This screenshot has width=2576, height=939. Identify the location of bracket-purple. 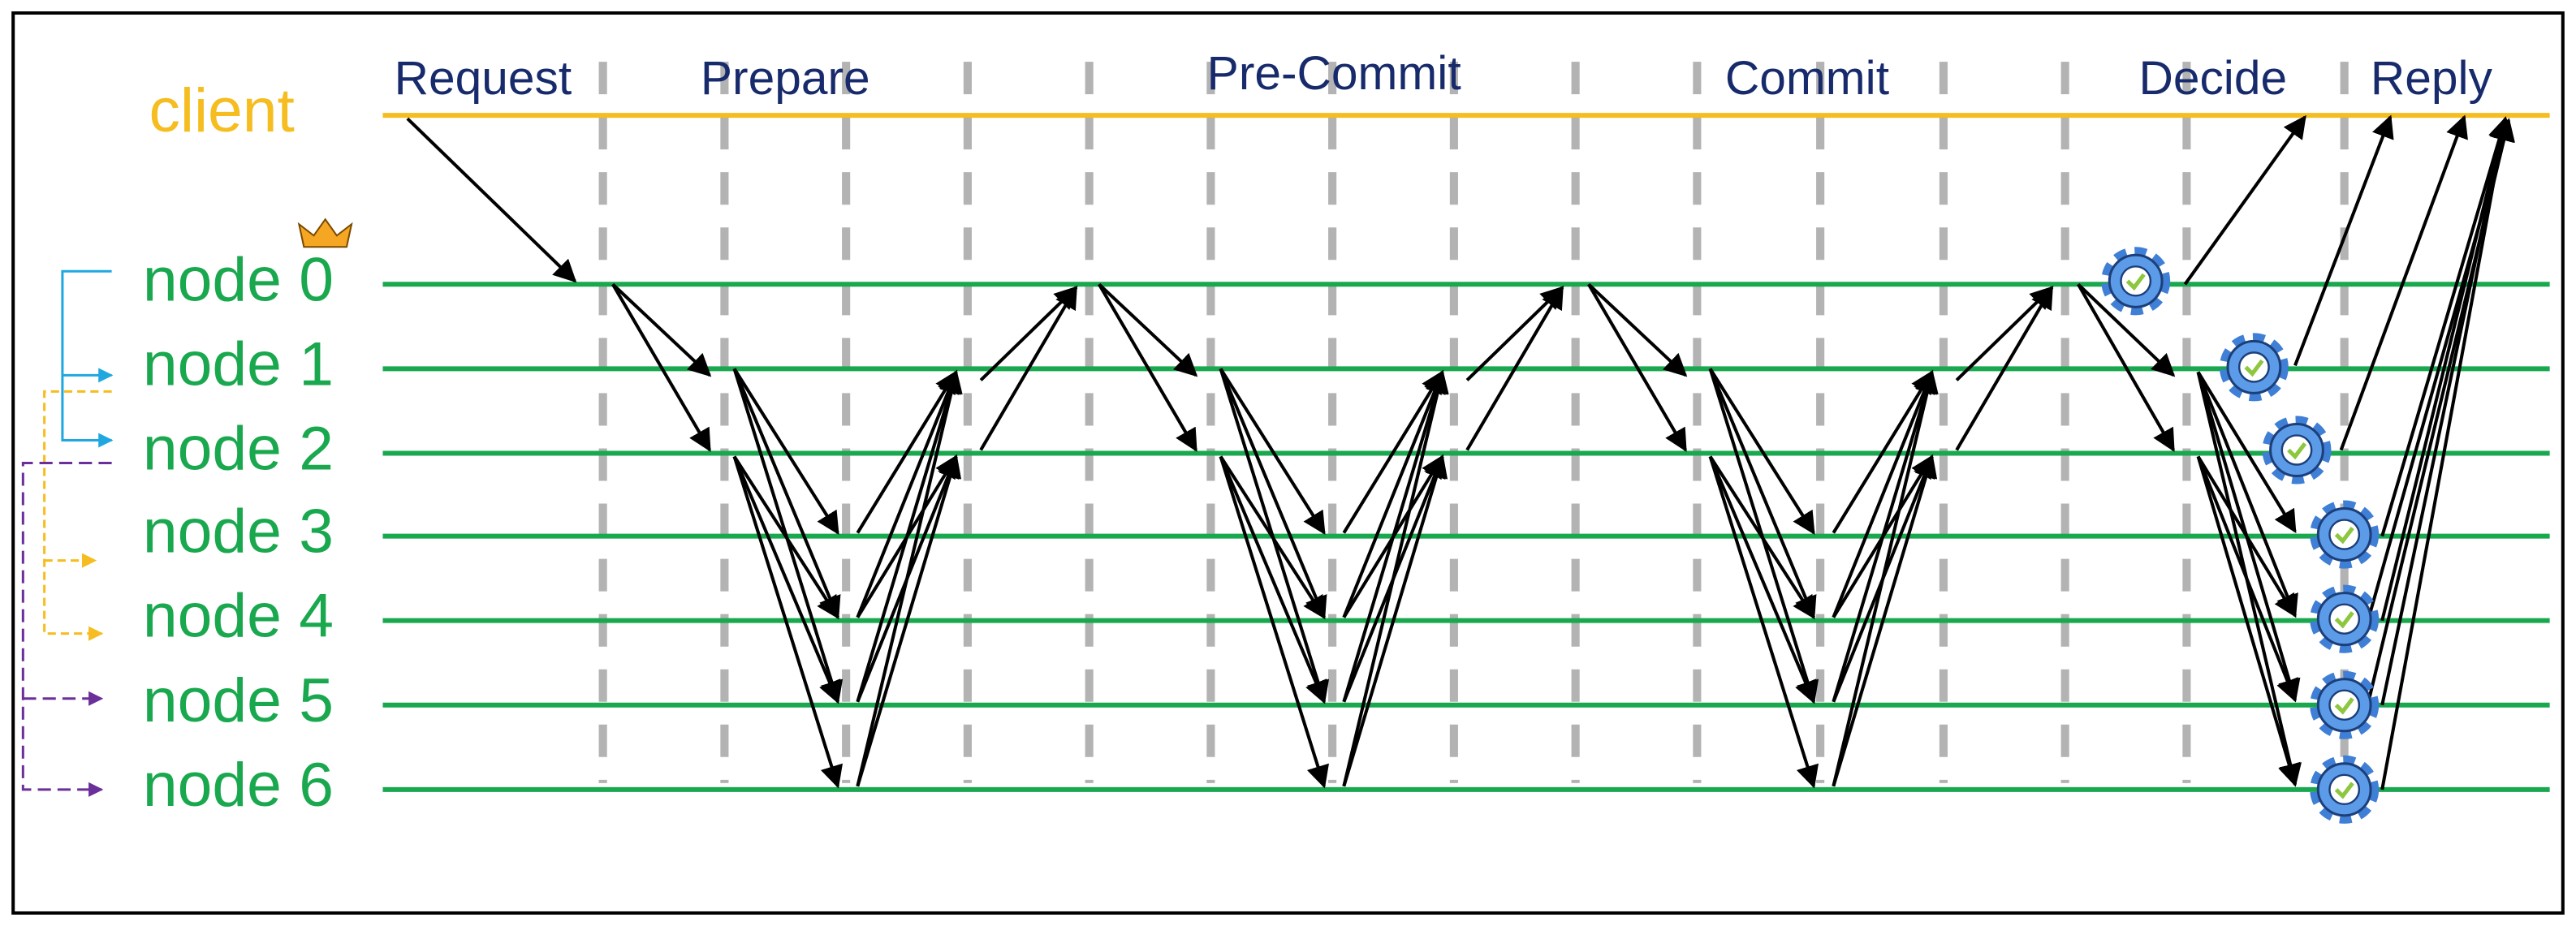
(66, 629).